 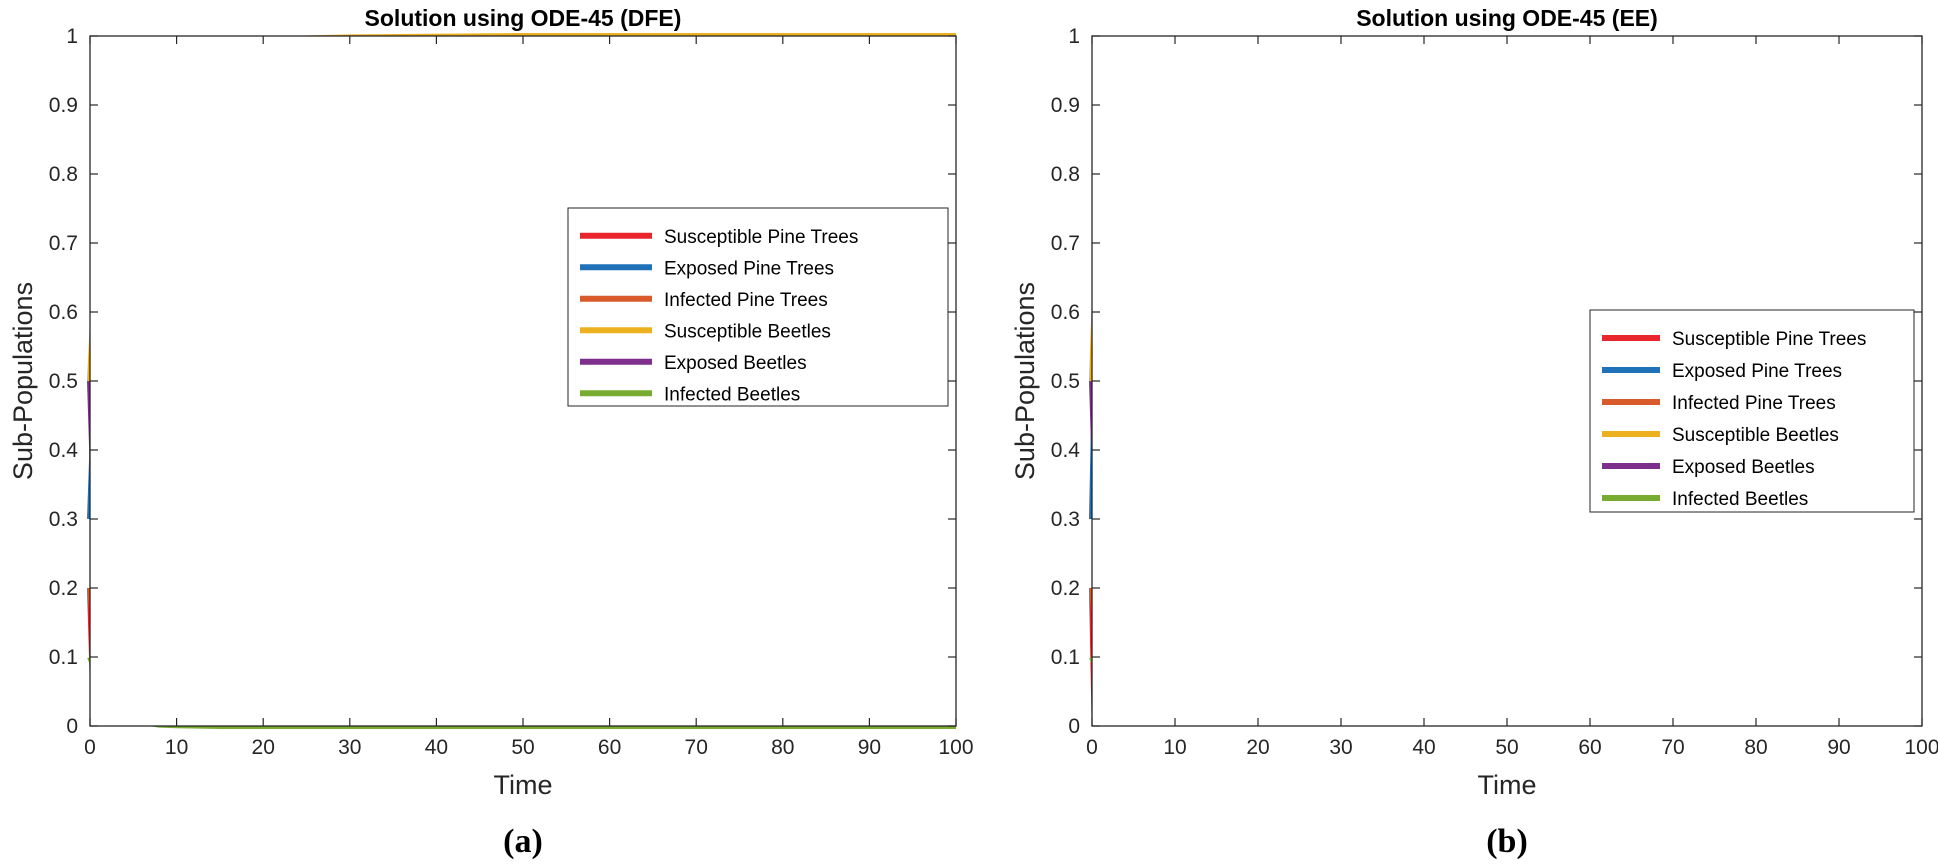 I want to click on panel-label: (b), so click(x=1507, y=841).